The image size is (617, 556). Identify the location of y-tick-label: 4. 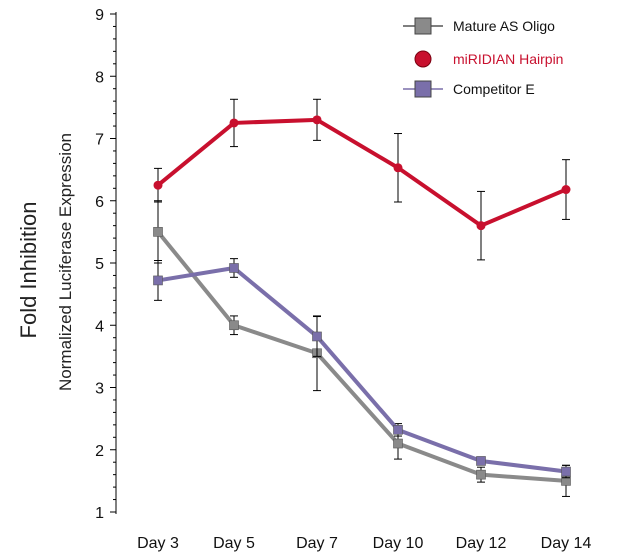
(99, 326).